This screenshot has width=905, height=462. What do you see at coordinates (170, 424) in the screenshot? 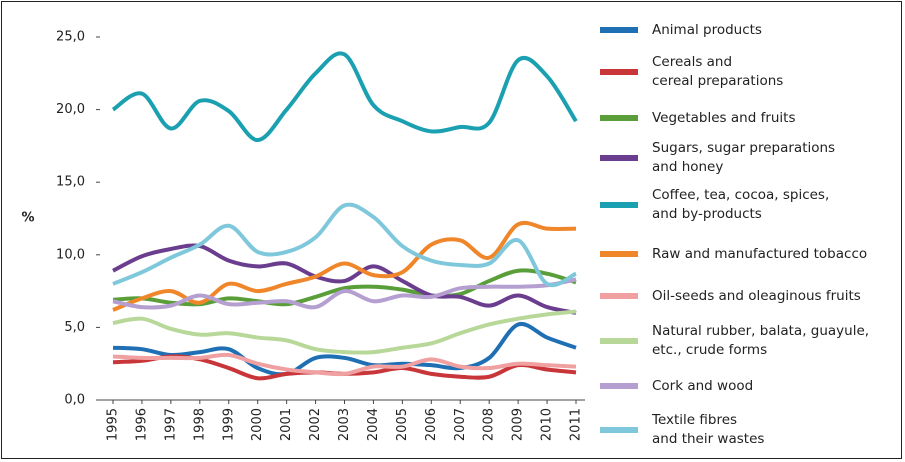
I see `x-tick-label: 1997` at bounding box center [170, 424].